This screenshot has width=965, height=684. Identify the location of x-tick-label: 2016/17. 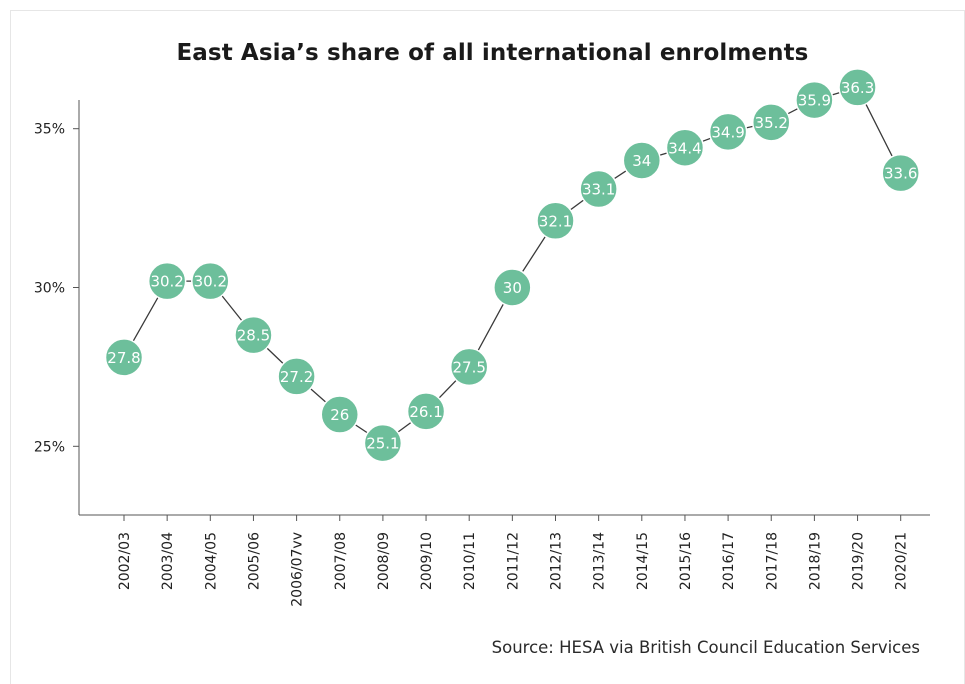
(729, 561).